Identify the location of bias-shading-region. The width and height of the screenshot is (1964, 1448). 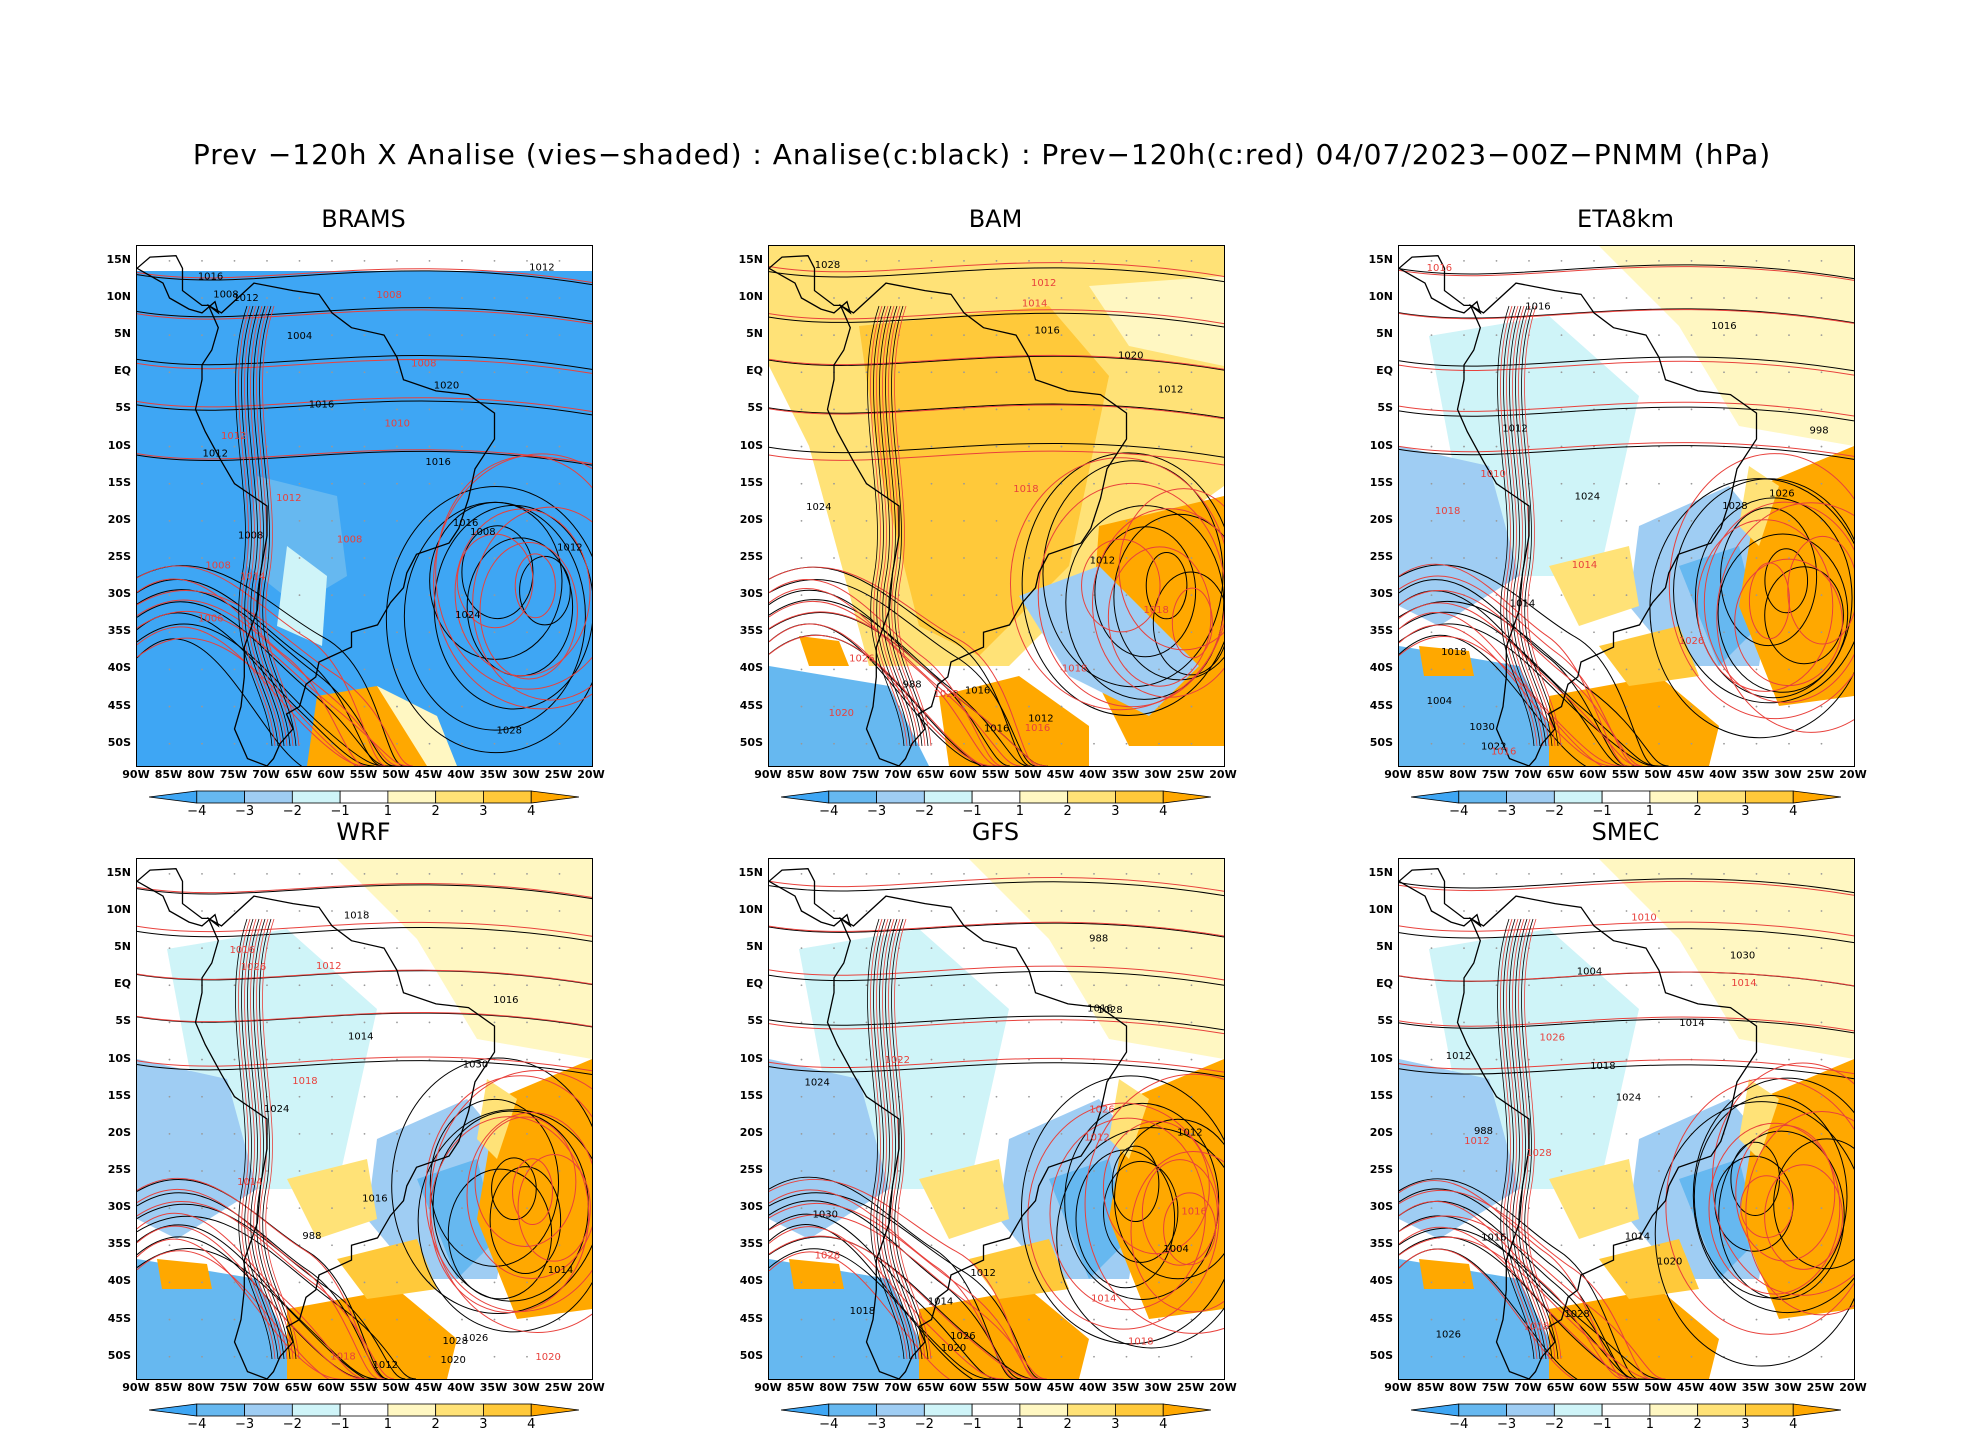
(1446, 1274).